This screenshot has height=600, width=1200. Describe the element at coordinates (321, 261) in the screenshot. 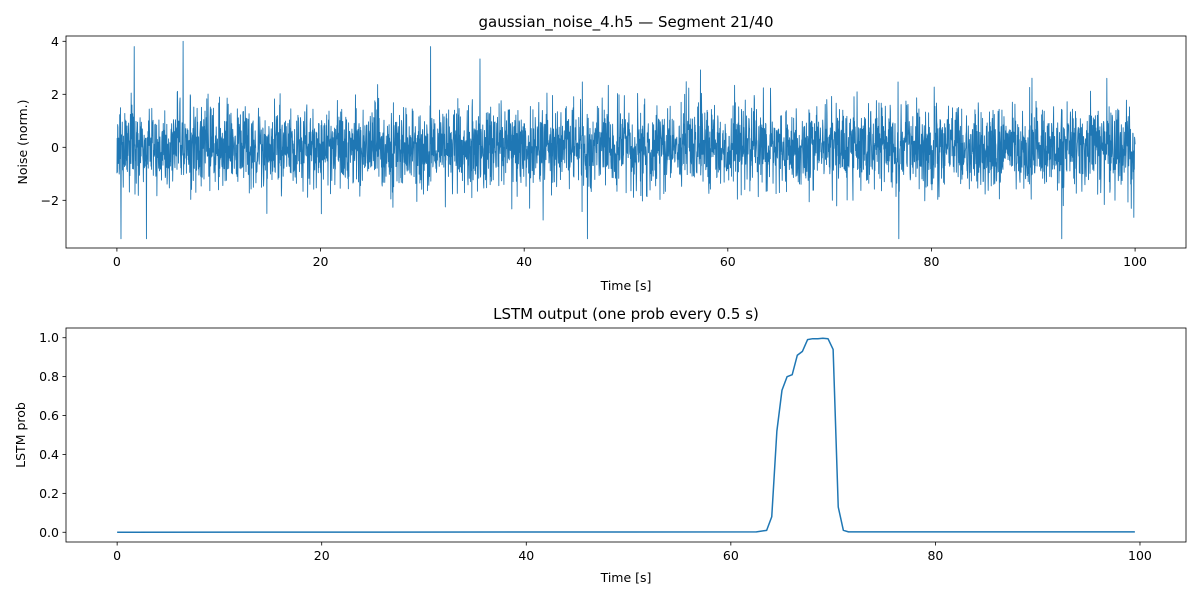

I see `noise-x-tick-label: 20` at that location.